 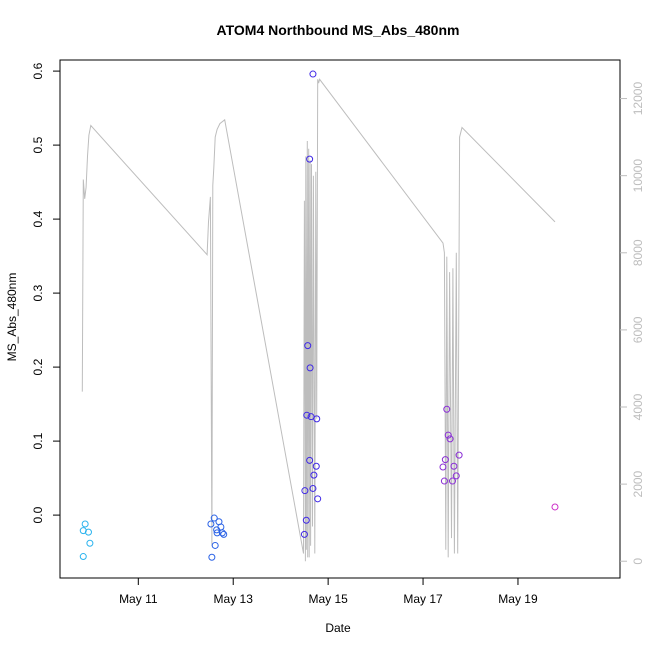 What do you see at coordinates (12, 317) in the screenshot?
I see `y-axis-label: MS_Abs_480nm` at bounding box center [12, 317].